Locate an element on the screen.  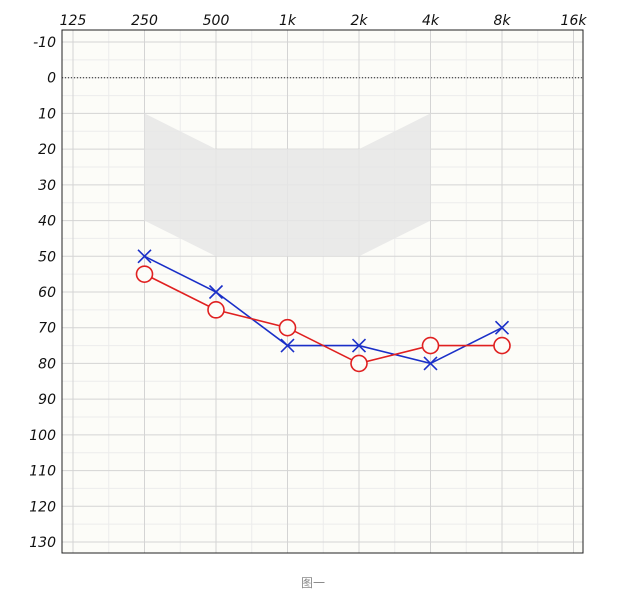
series-line is located at coordinates (323, 319).